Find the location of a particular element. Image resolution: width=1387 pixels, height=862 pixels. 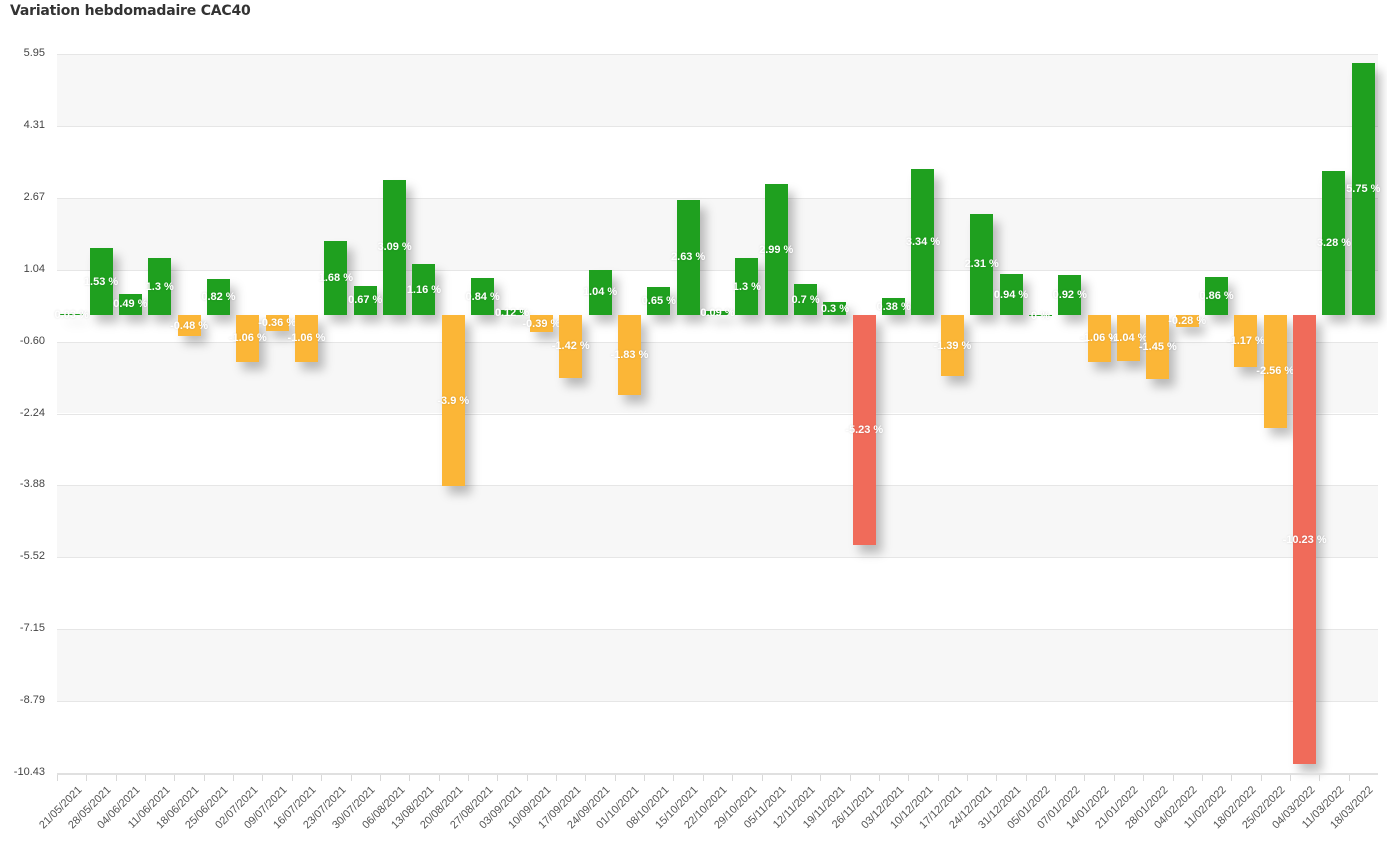

y-tick-label: -3.88 is located at coordinates (32, 484).